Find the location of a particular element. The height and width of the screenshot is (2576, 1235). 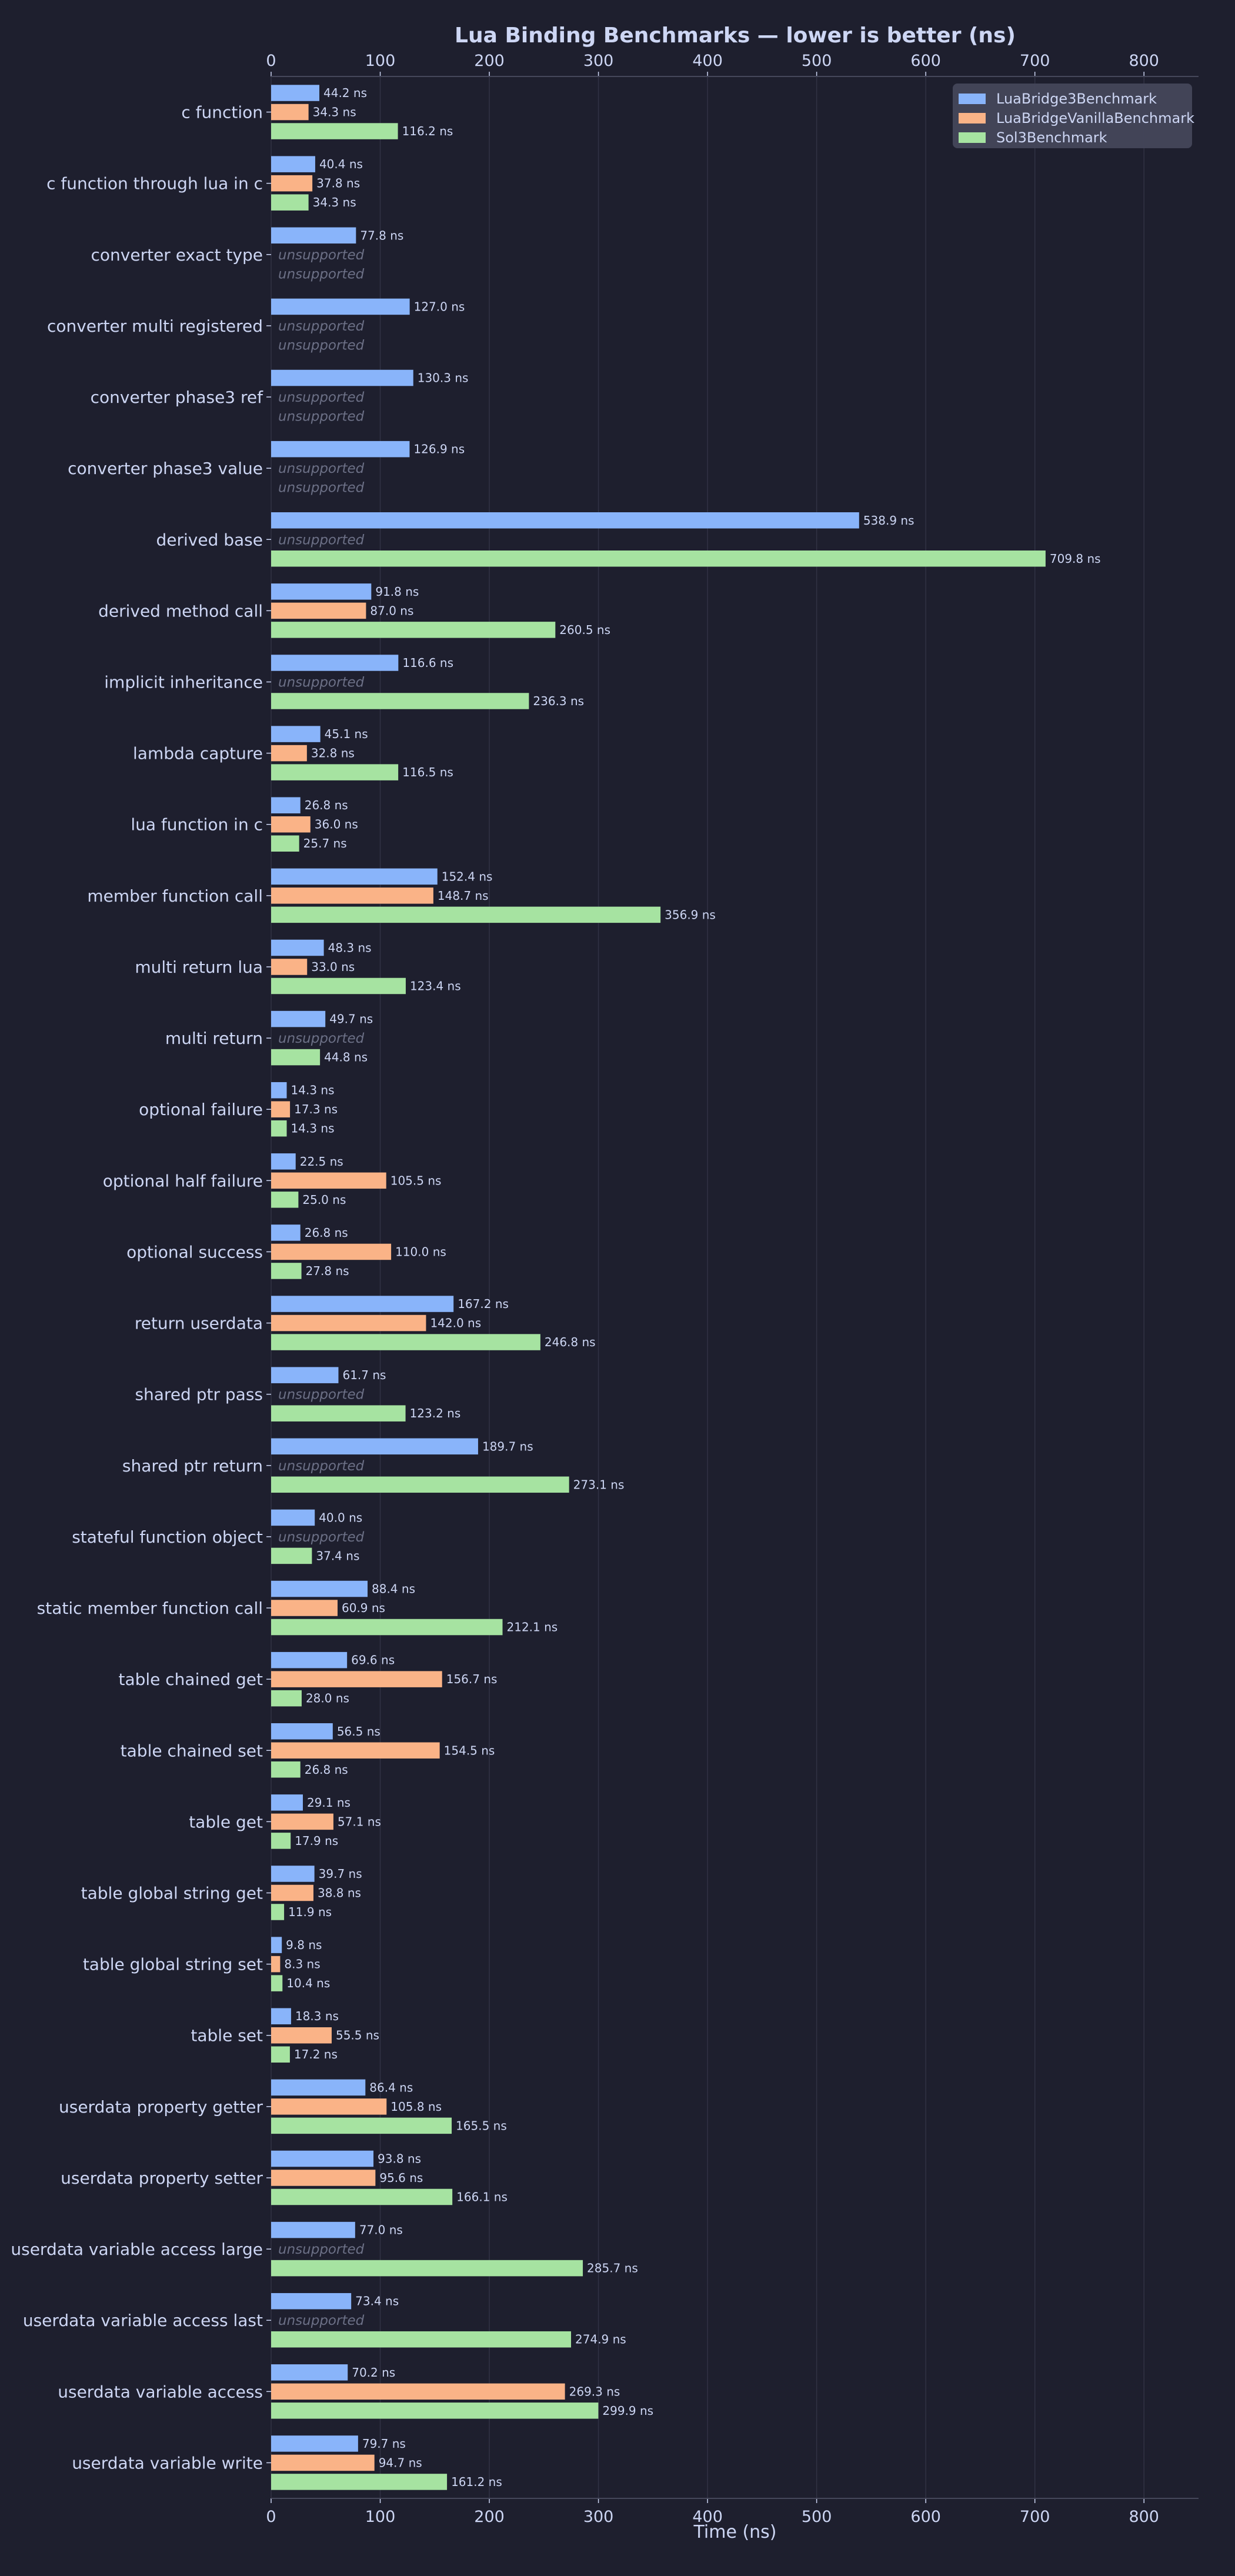

bar-value-label: 166.1 ns is located at coordinates (482, 2197).